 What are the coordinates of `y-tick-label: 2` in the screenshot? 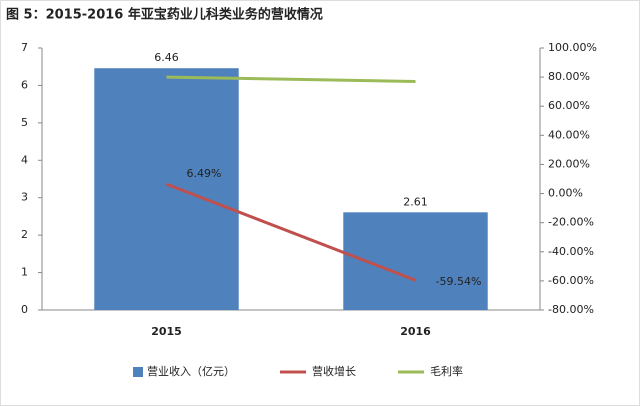 It's located at (24, 234).